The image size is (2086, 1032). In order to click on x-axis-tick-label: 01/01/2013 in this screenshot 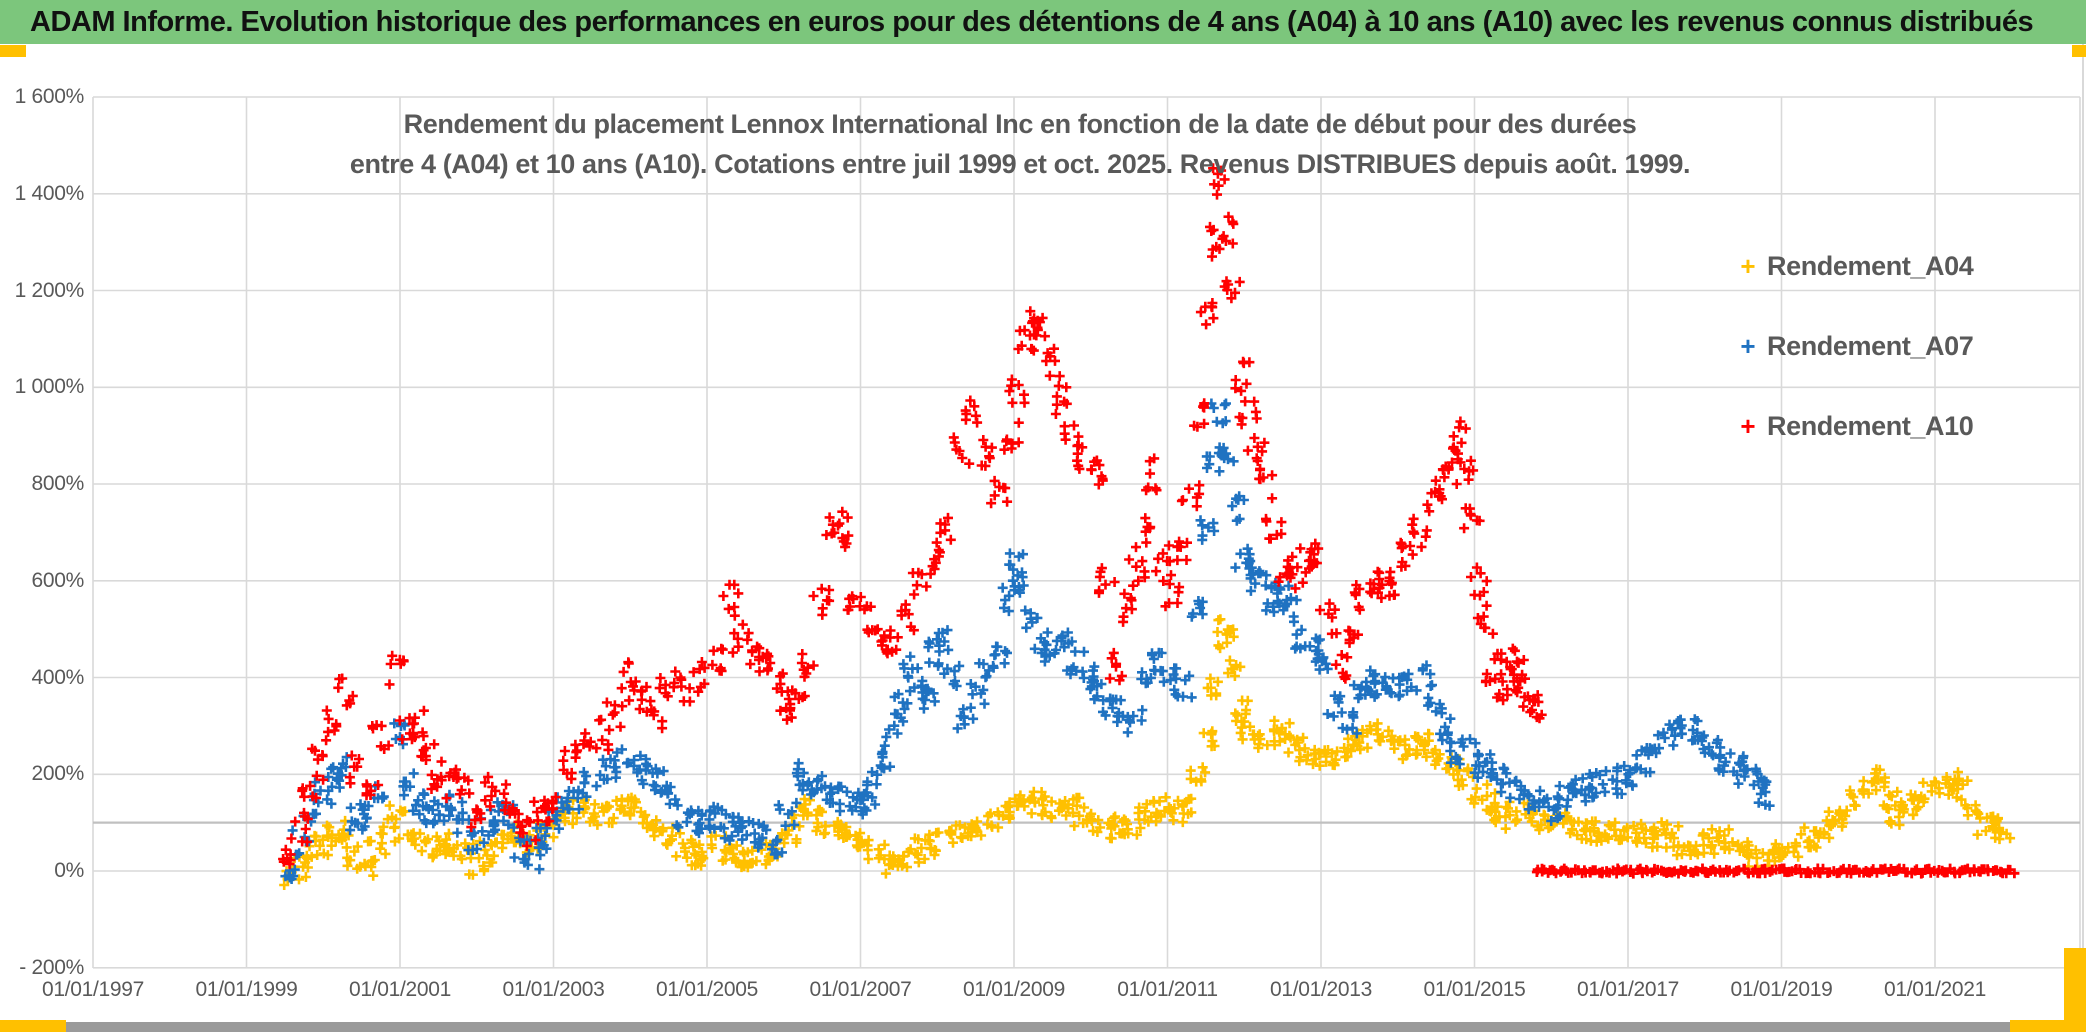, I will do `click(1321, 989)`.